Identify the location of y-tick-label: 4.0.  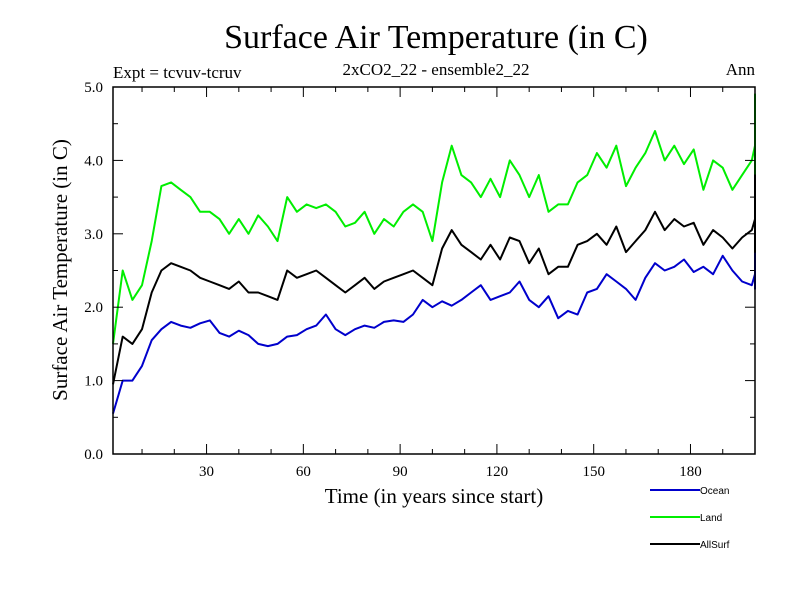
(93, 161).